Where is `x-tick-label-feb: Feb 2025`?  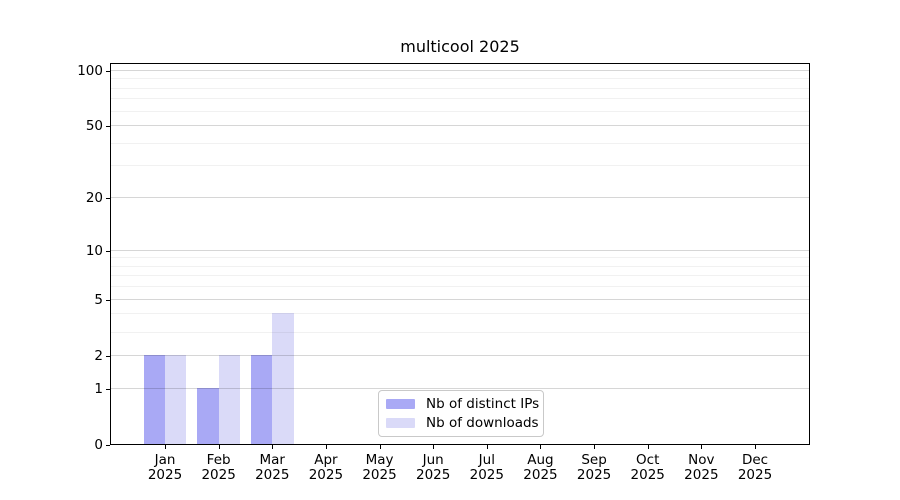 x-tick-label-feb: Feb 2025 is located at coordinates (219, 468).